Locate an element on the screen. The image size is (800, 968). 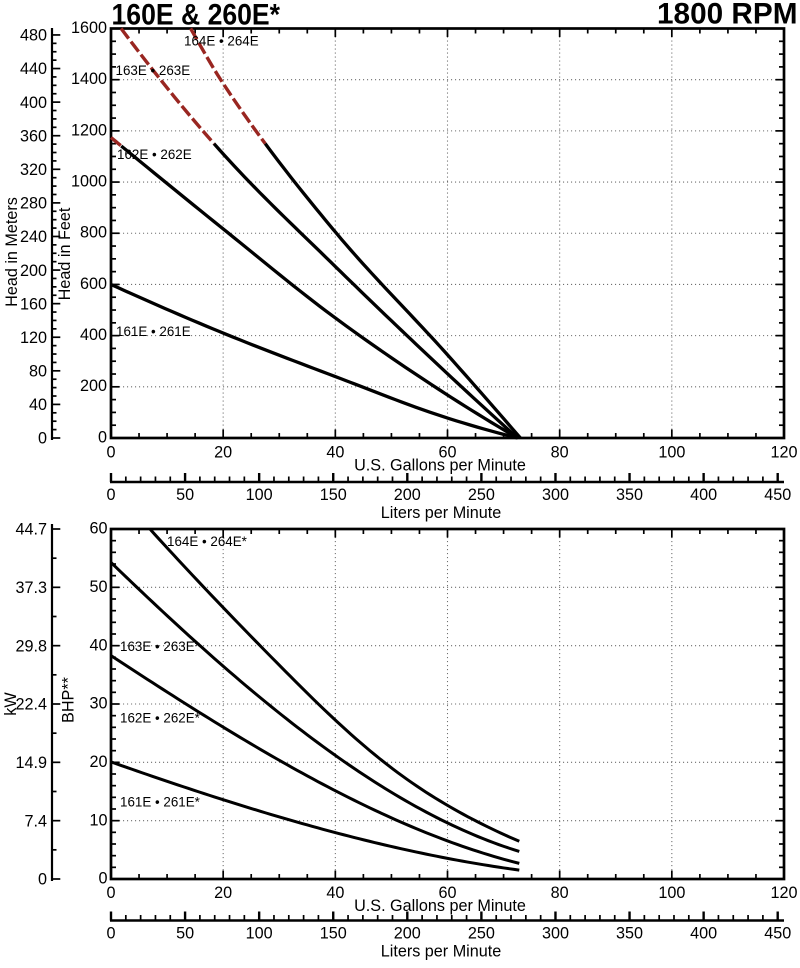
svg-text: 280 is located at coordinates (33, 204).